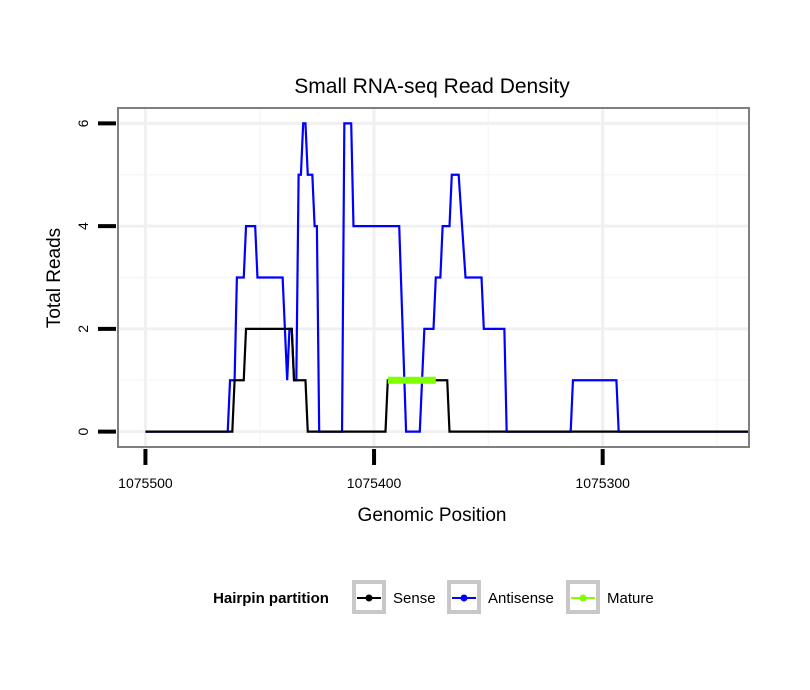  I want to click on legend-dot-antisense, so click(464, 598).